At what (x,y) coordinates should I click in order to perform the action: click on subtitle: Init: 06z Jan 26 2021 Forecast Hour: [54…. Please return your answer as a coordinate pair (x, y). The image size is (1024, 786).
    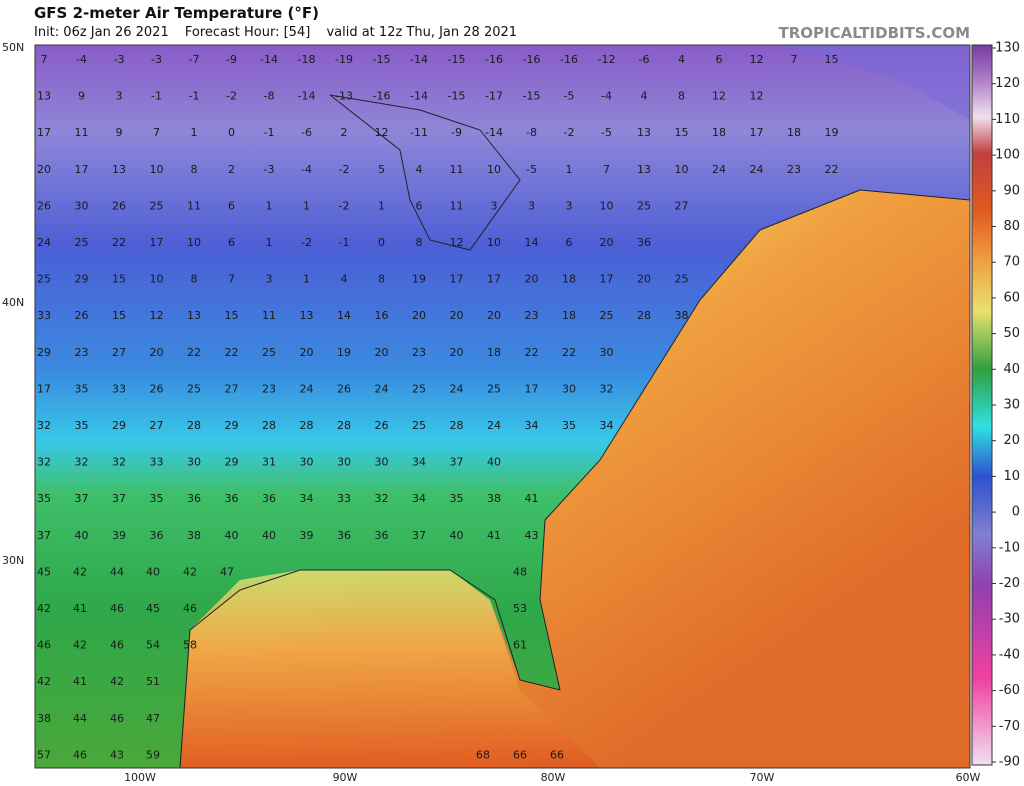
    Looking at the image, I should click on (281, 32).